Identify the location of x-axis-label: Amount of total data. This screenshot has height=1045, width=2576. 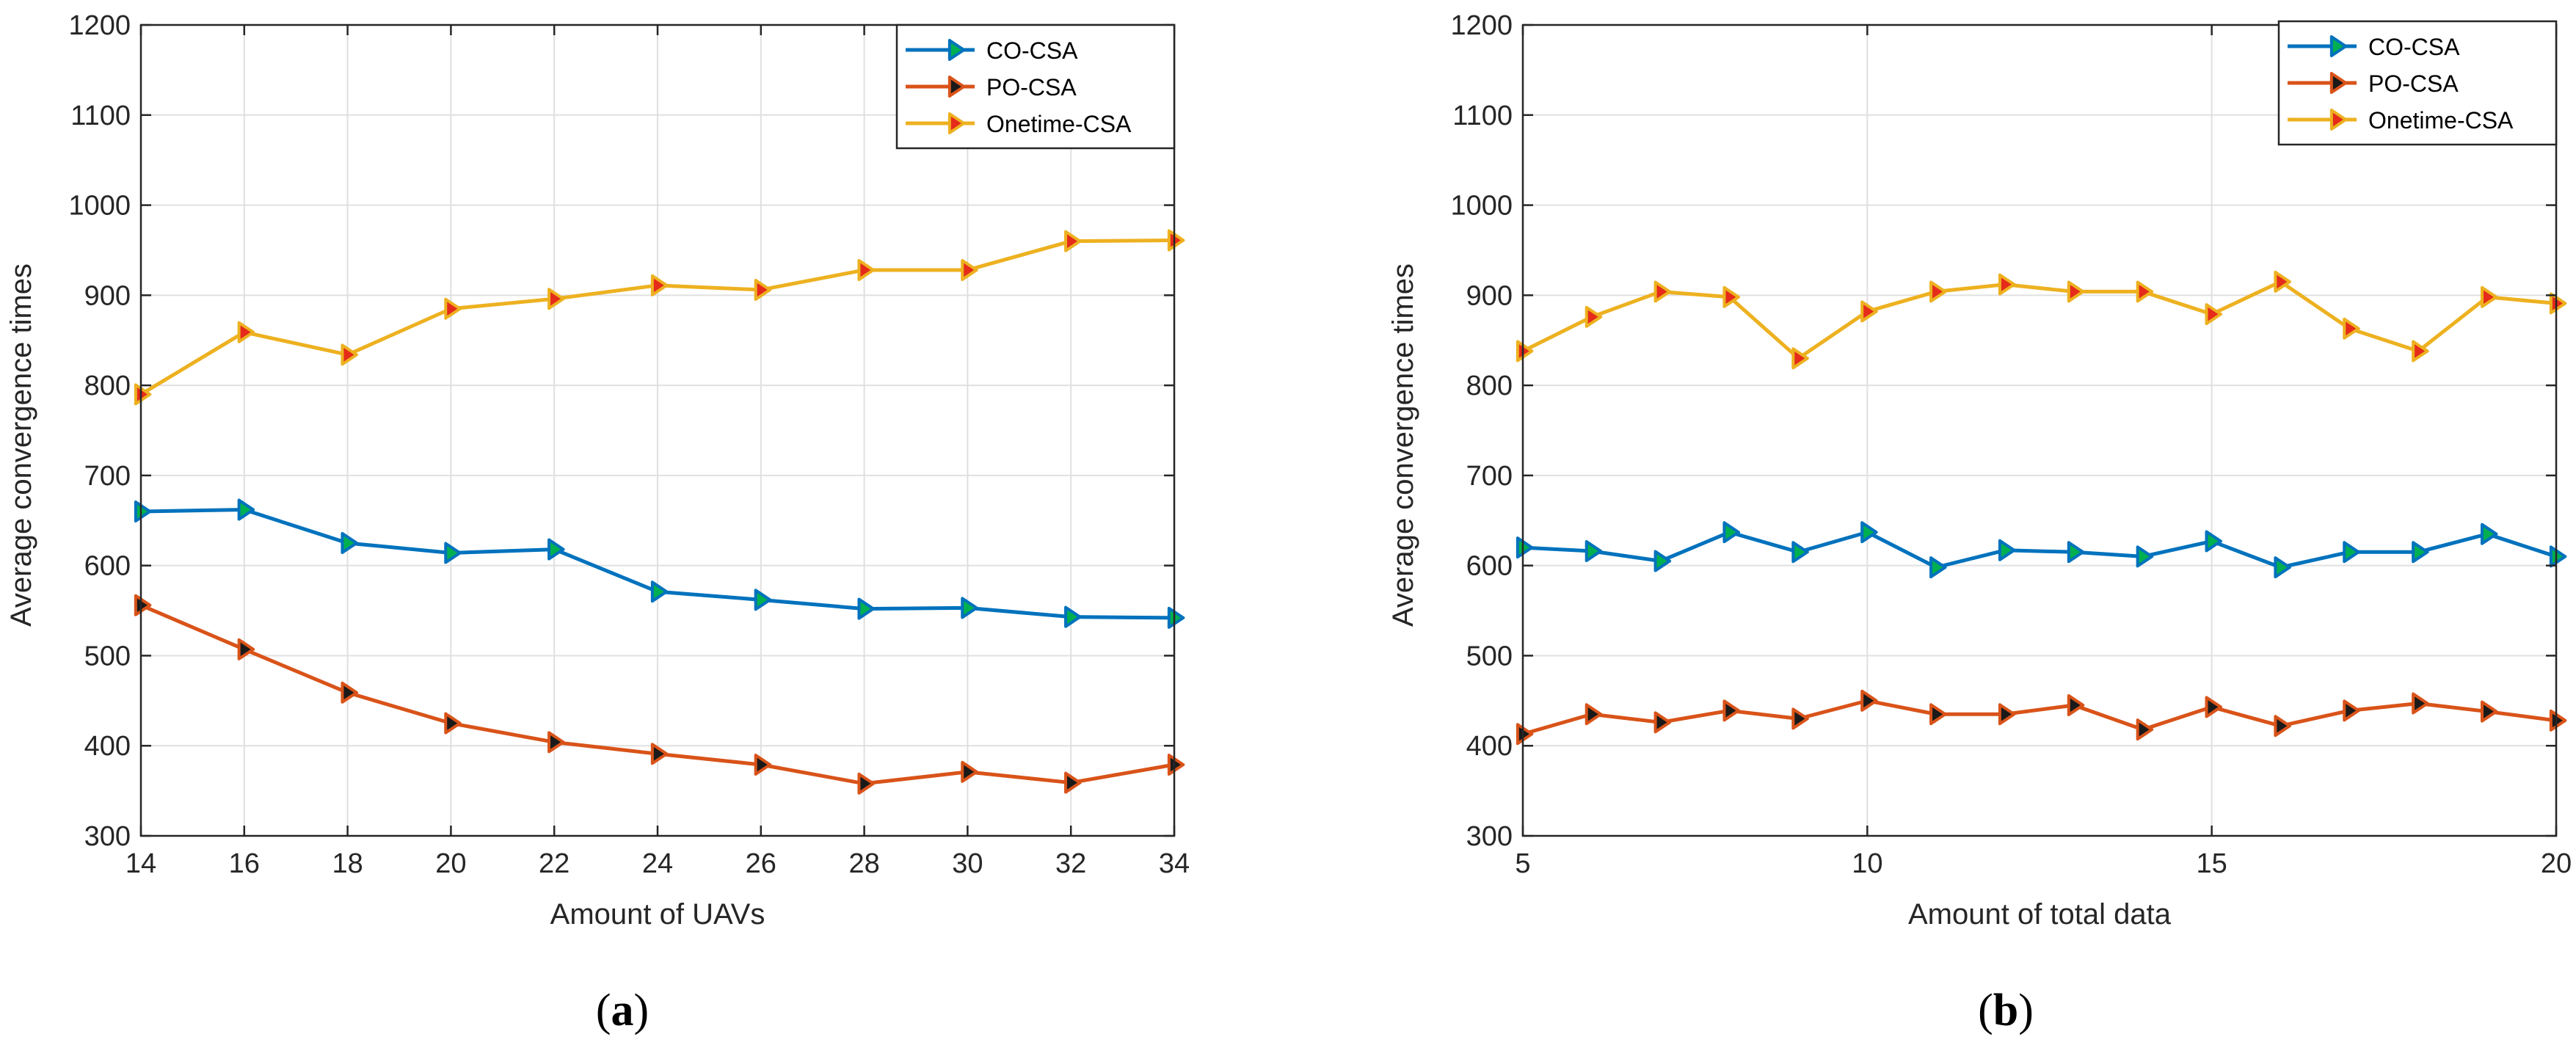
(2040, 914).